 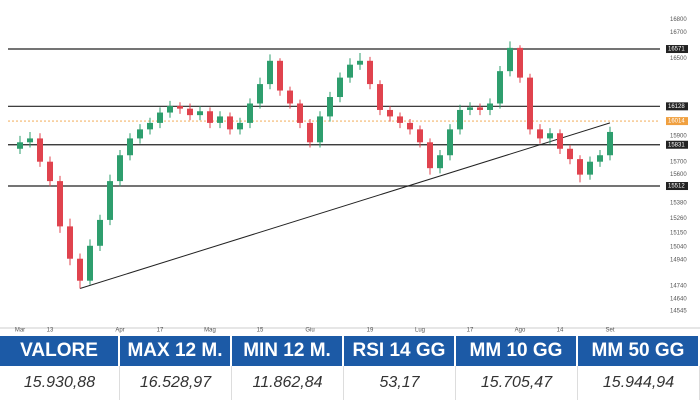 What do you see at coordinates (678, 20) in the screenshot?
I see `y-tick-label: 16800` at bounding box center [678, 20].